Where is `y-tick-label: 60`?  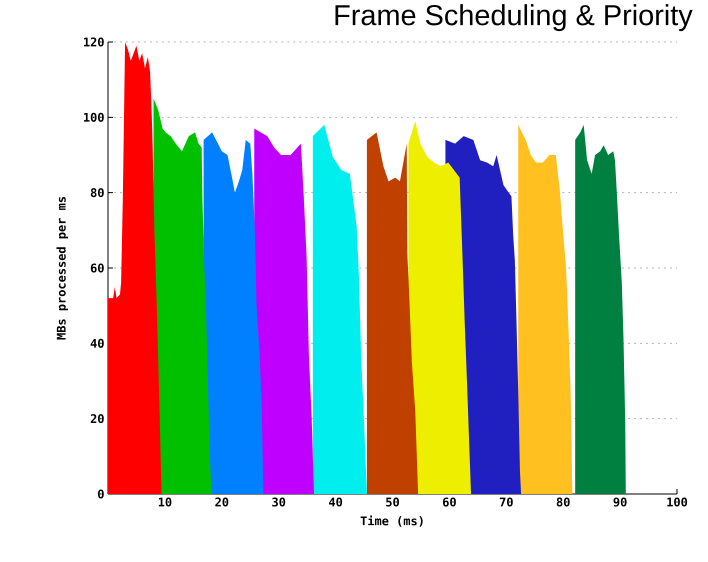
y-tick-label: 60 is located at coordinates (97, 268).